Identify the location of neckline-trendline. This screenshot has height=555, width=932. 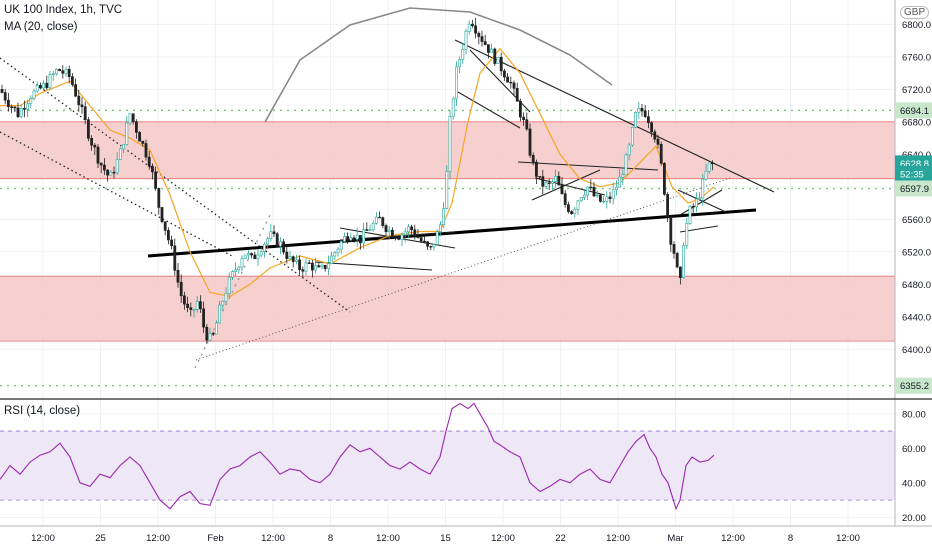
(452, 233).